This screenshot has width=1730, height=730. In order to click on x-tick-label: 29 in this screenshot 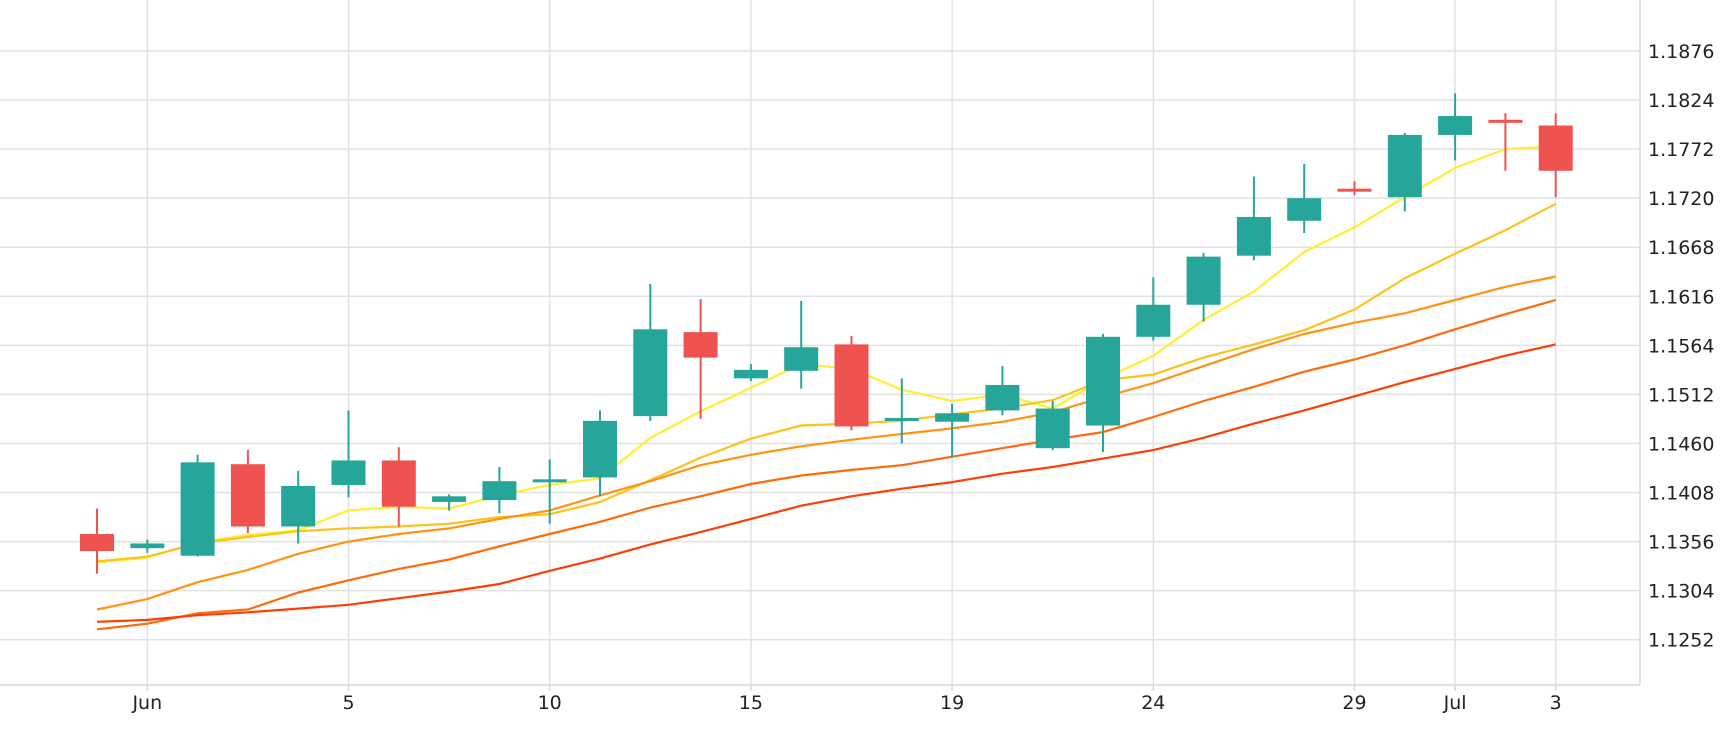, I will do `click(1354, 703)`.